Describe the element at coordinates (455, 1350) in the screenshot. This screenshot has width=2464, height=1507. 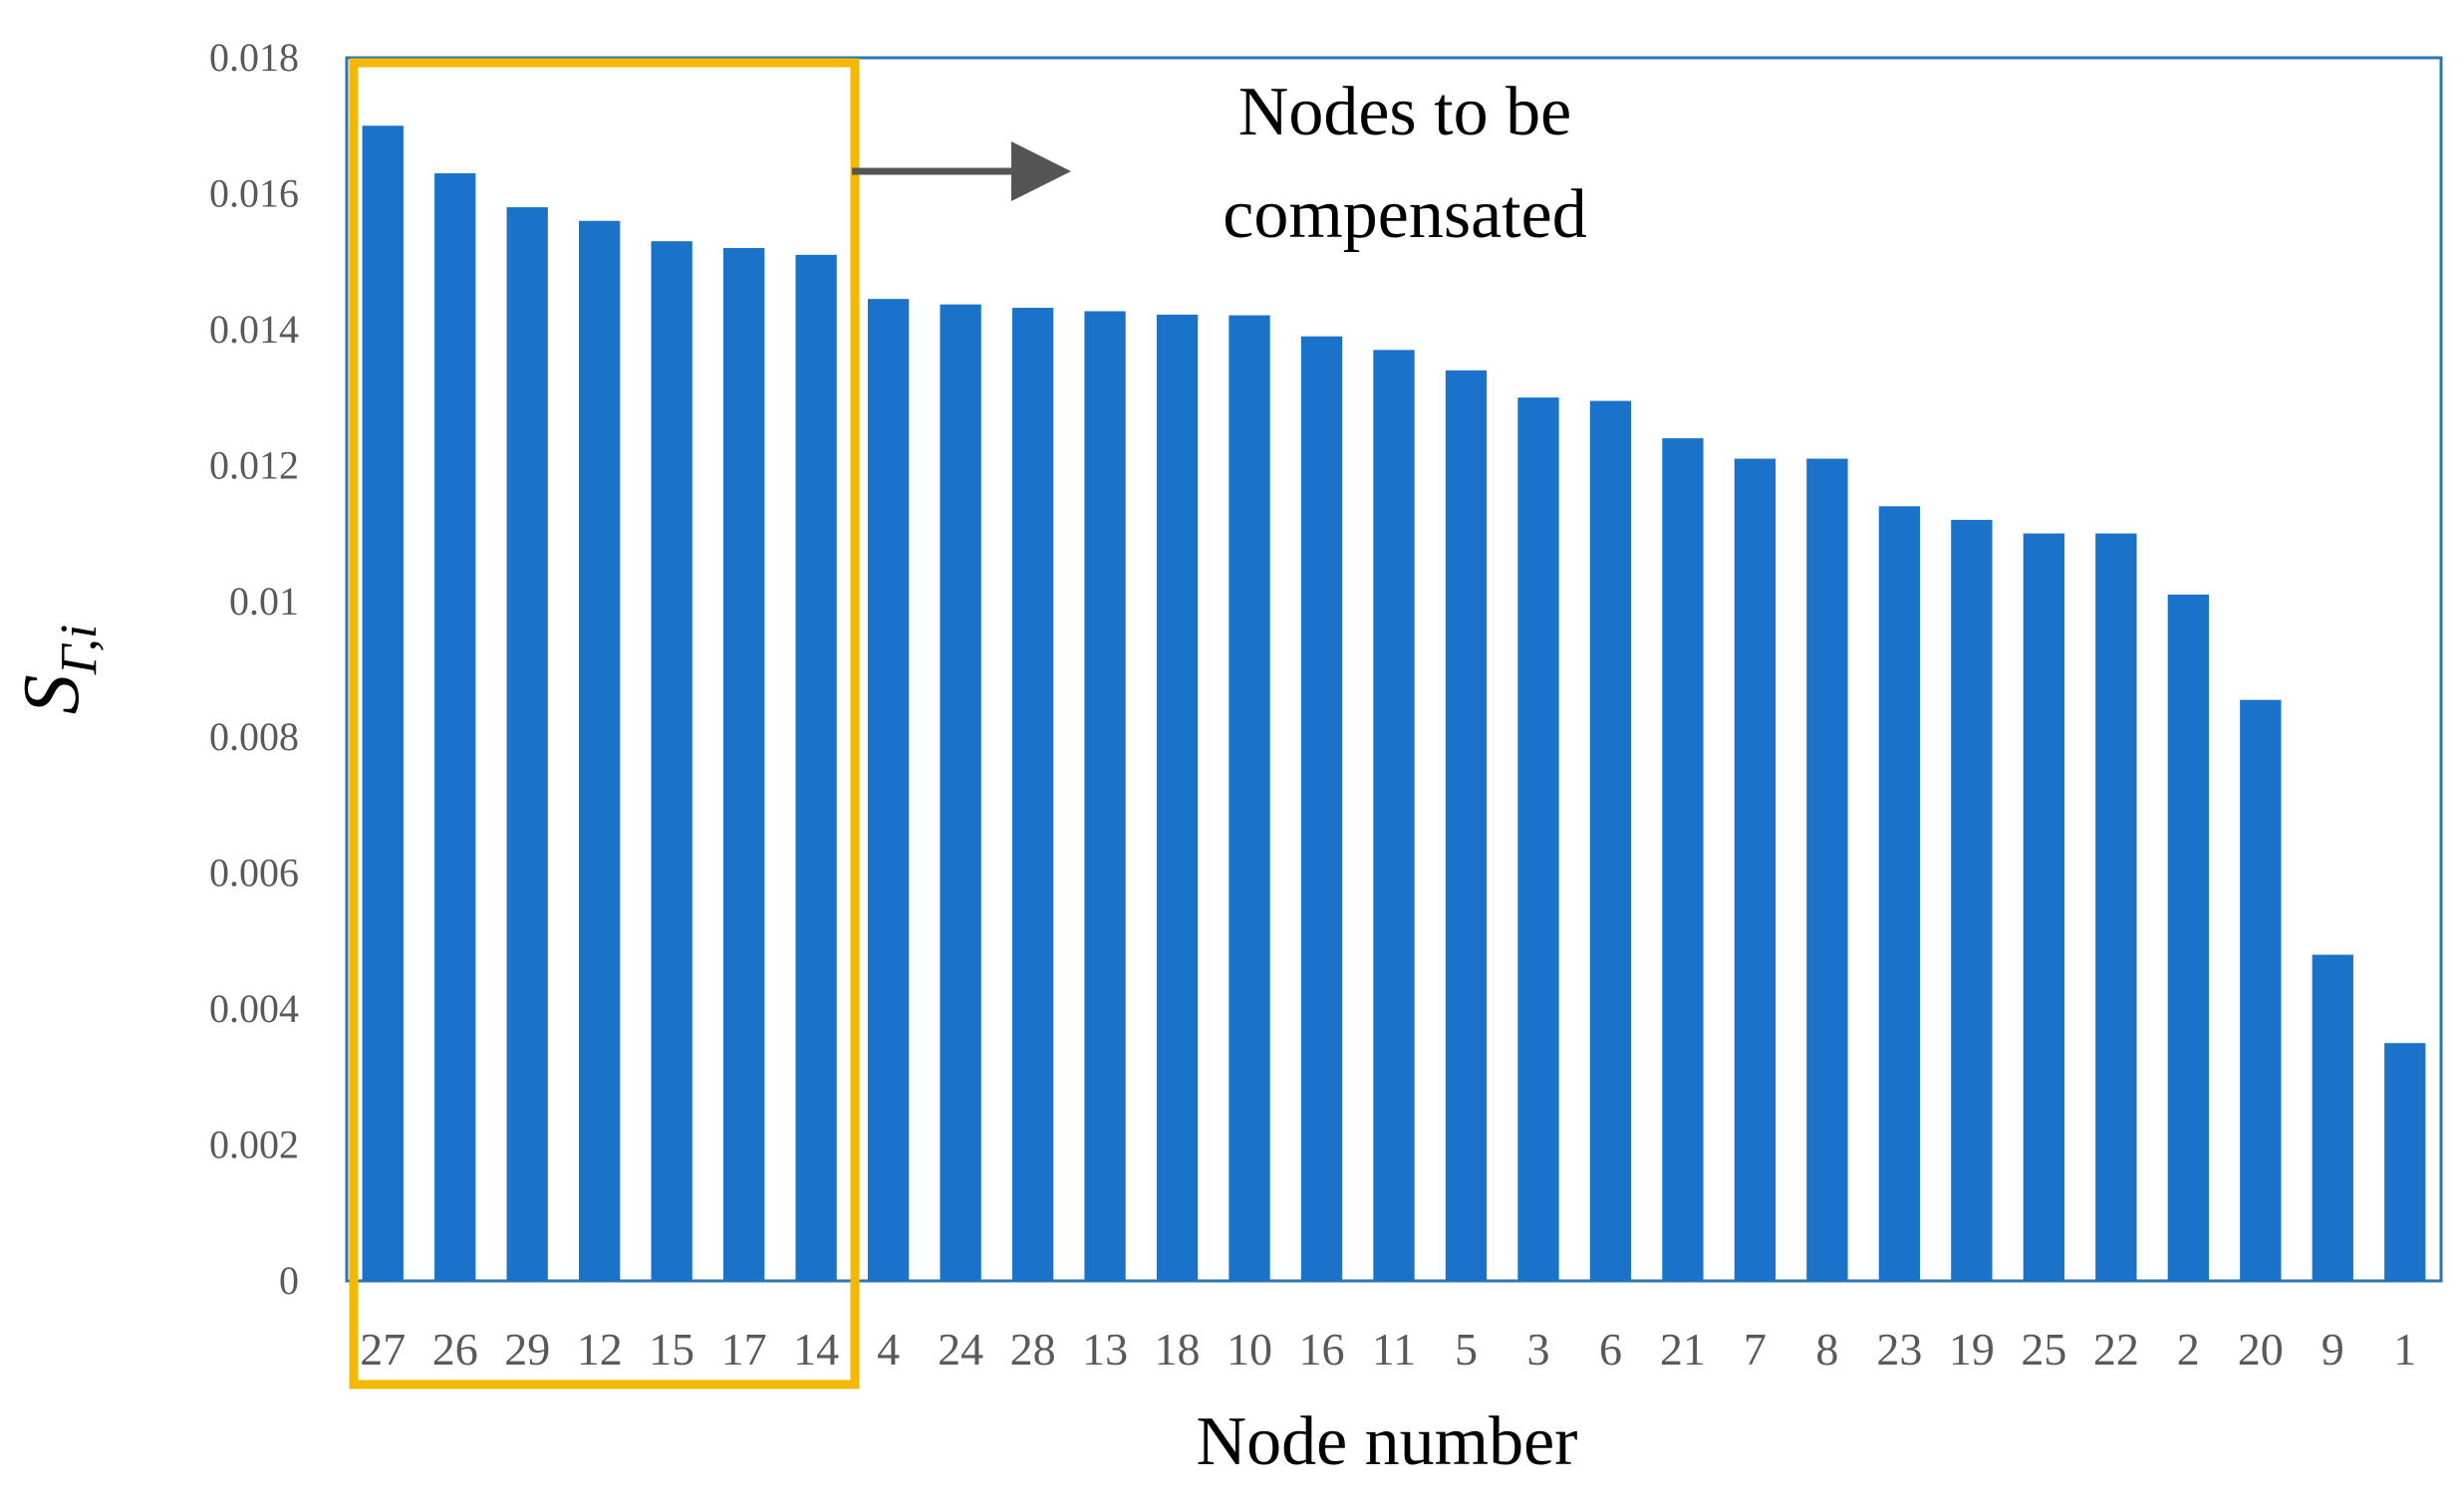
I see `x-tick-label: 26` at that location.